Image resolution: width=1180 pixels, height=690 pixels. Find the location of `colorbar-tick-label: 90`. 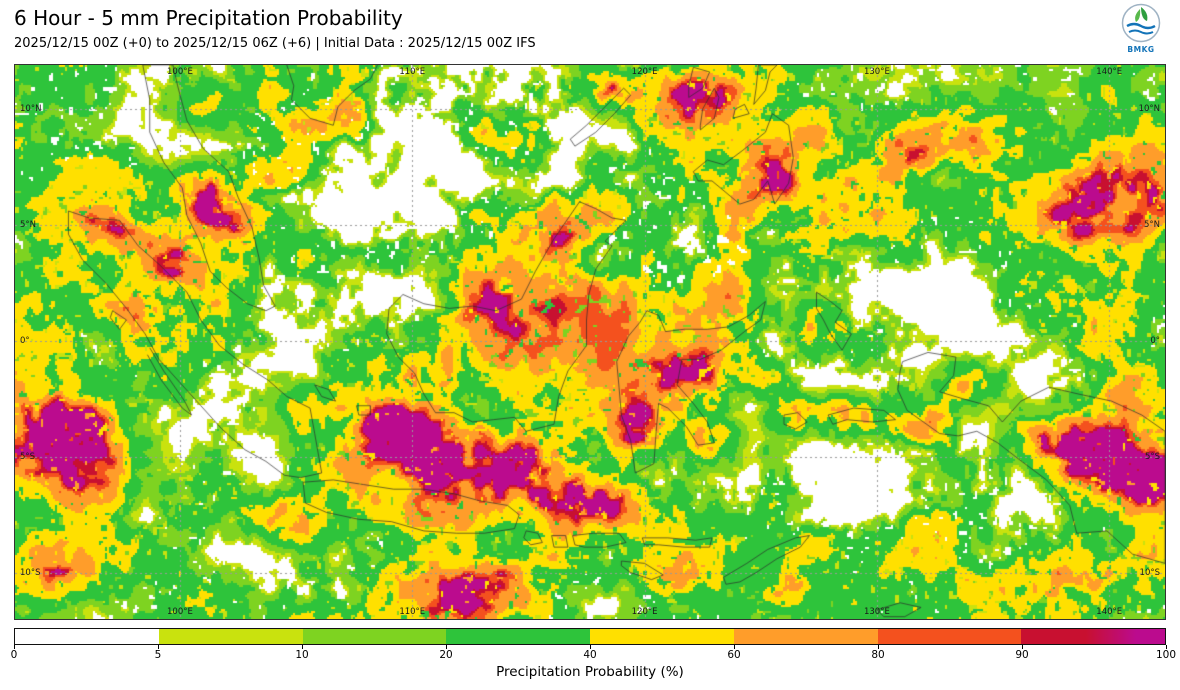

colorbar-tick-label: 90 is located at coordinates (1022, 655).